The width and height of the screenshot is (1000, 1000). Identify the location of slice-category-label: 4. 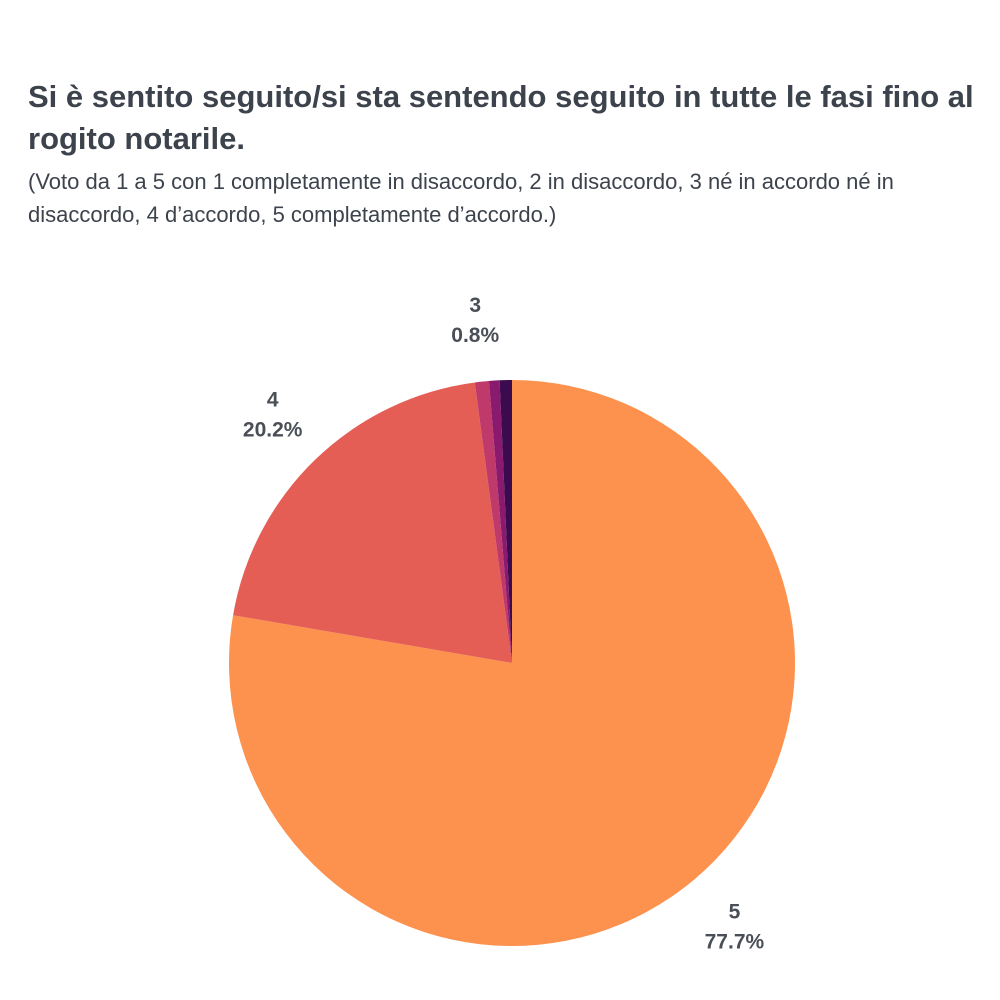
(273, 399).